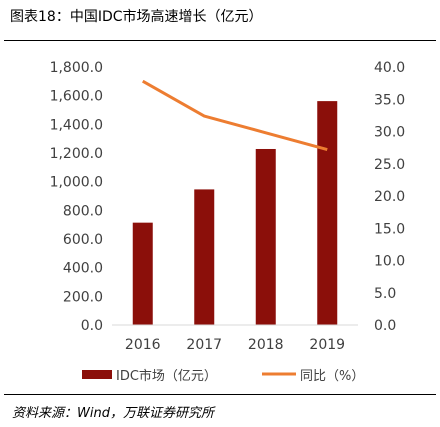 The width and height of the screenshot is (440, 427). I want to click on bar-2017, so click(204, 257).